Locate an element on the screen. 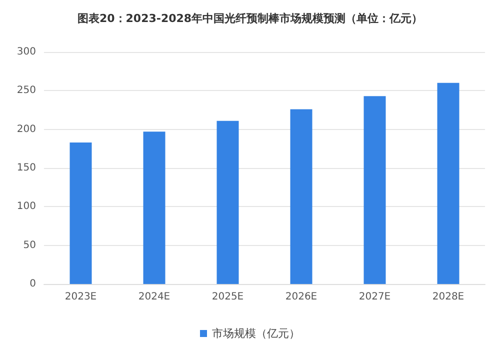 The height and width of the screenshot is (362, 500). y-tick-label: 50 is located at coordinates (29, 245).